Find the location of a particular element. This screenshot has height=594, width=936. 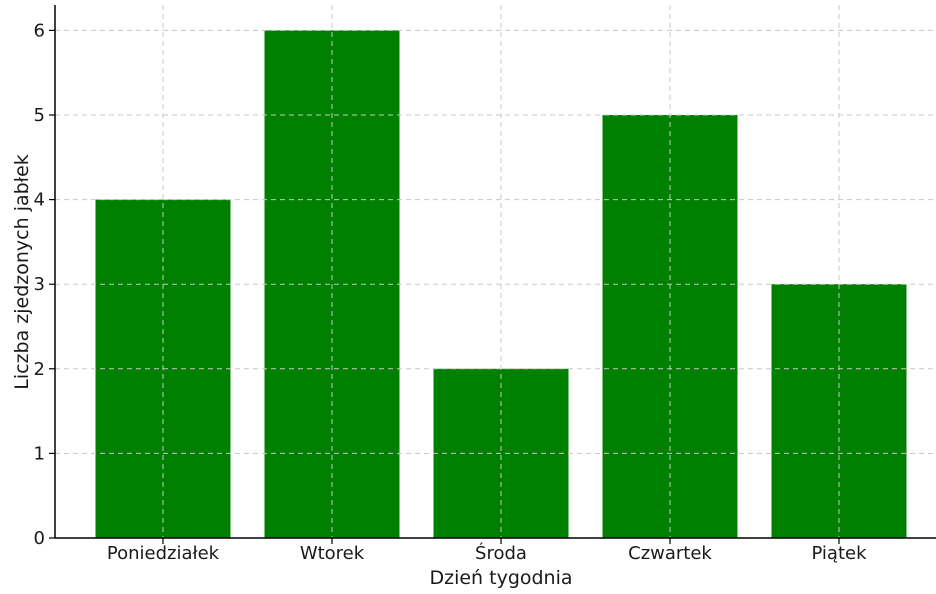

y-tick-label: 1 is located at coordinates (39, 453).